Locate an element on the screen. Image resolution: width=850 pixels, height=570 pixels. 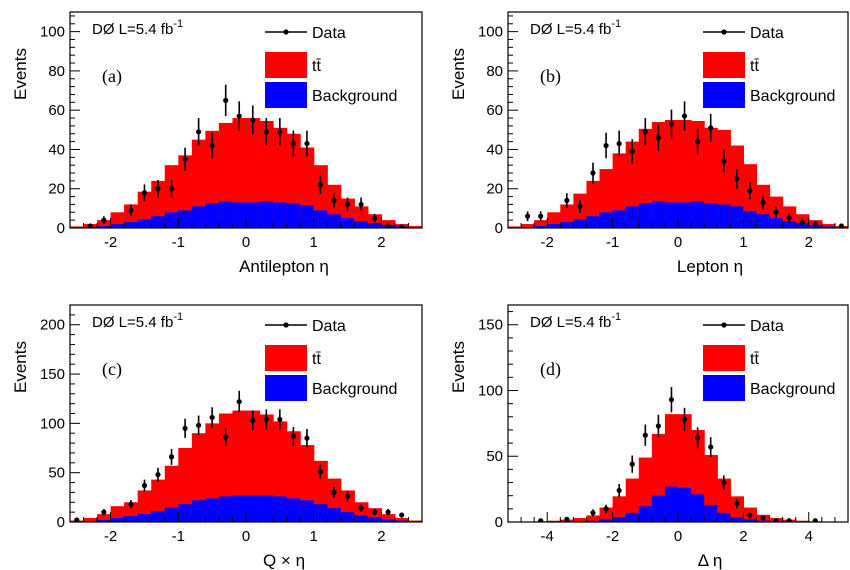
legend-ttbar-label: tt̄ is located at coordinates (754, 359).